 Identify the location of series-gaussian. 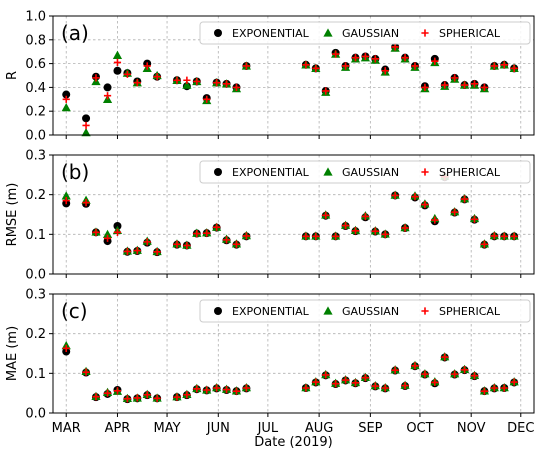
(290, 371).